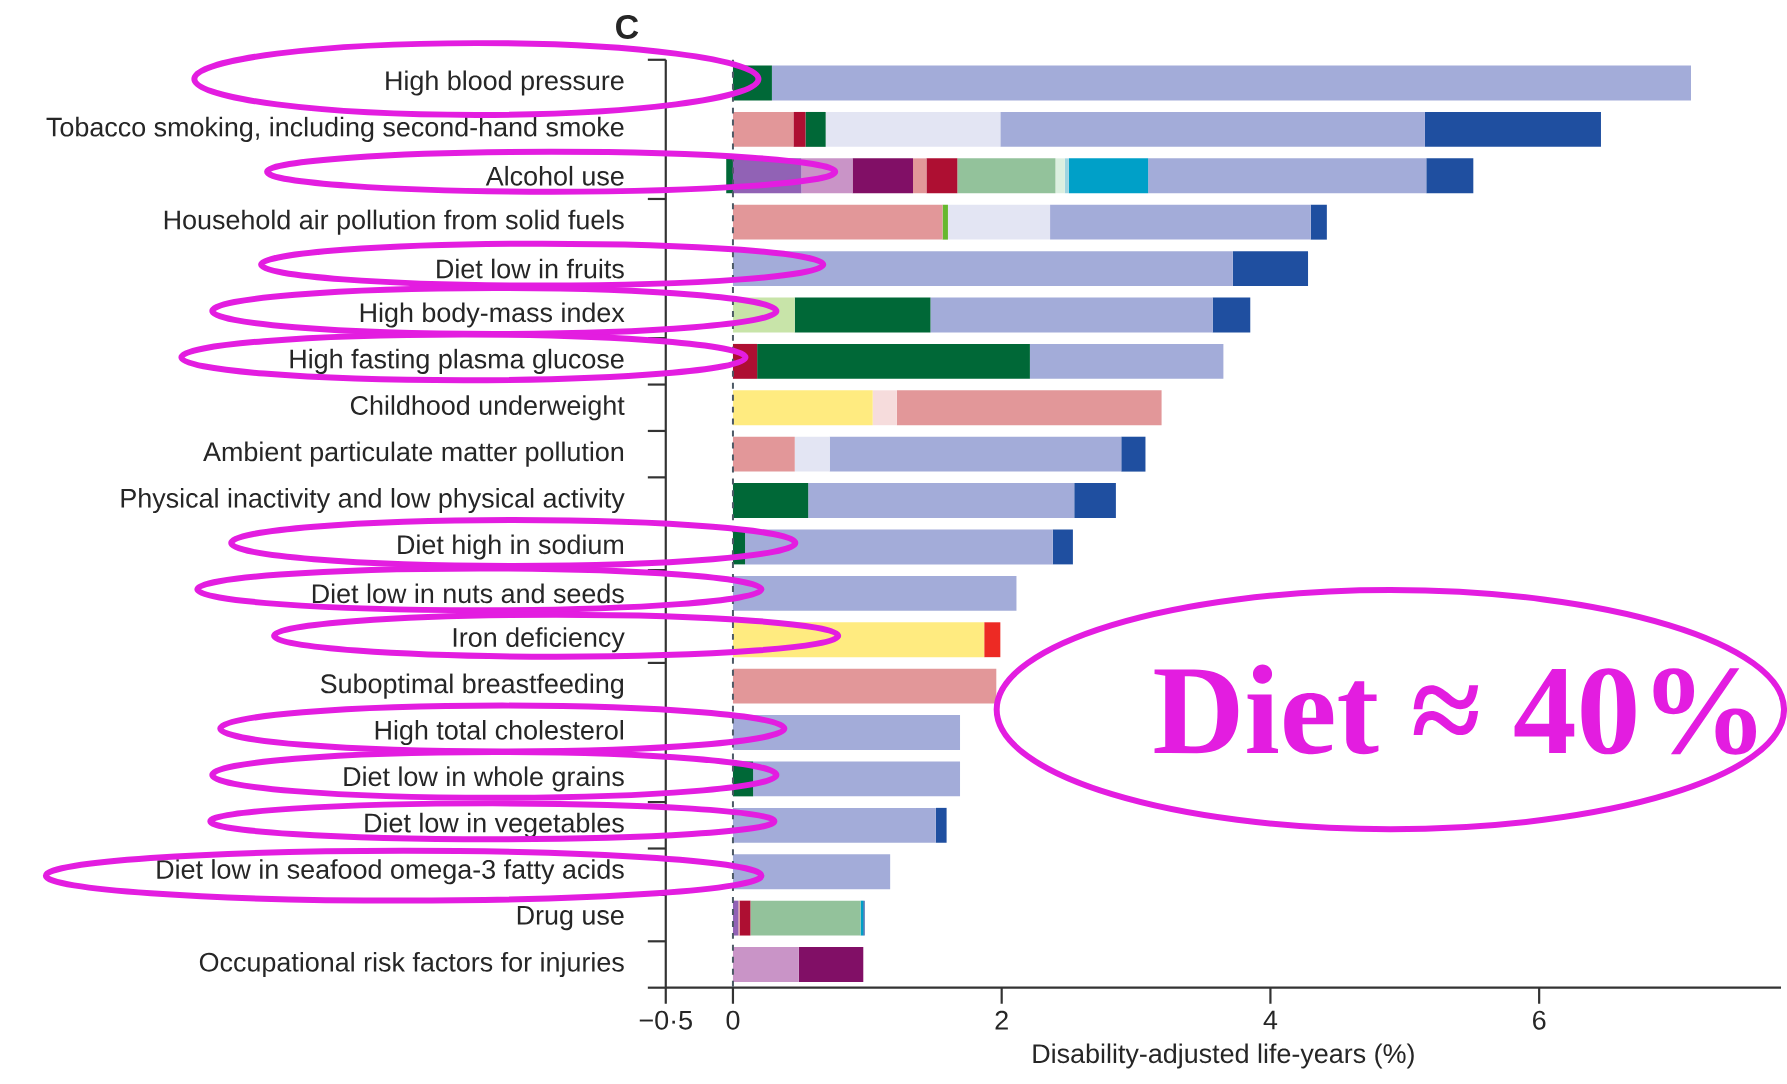 This screenshot has width=1787, height=1084. Describe the element at coordinates (554, 175) in the screenshot. I see `y-tick-label: Alcohol use` at that location.